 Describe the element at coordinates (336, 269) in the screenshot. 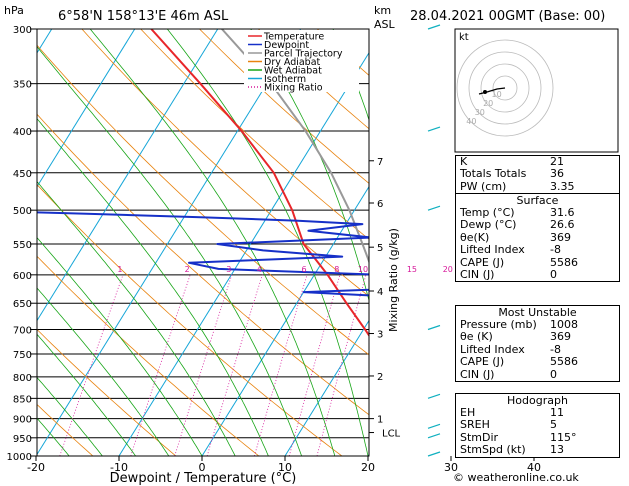

I see `mixing-ratio-label: 8` at that location.